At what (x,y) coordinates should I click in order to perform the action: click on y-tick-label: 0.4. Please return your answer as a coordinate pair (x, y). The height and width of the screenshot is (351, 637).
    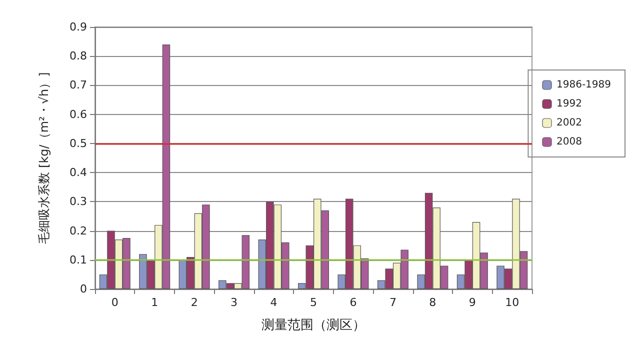
    Looking at the image, I should click on (78, 173).